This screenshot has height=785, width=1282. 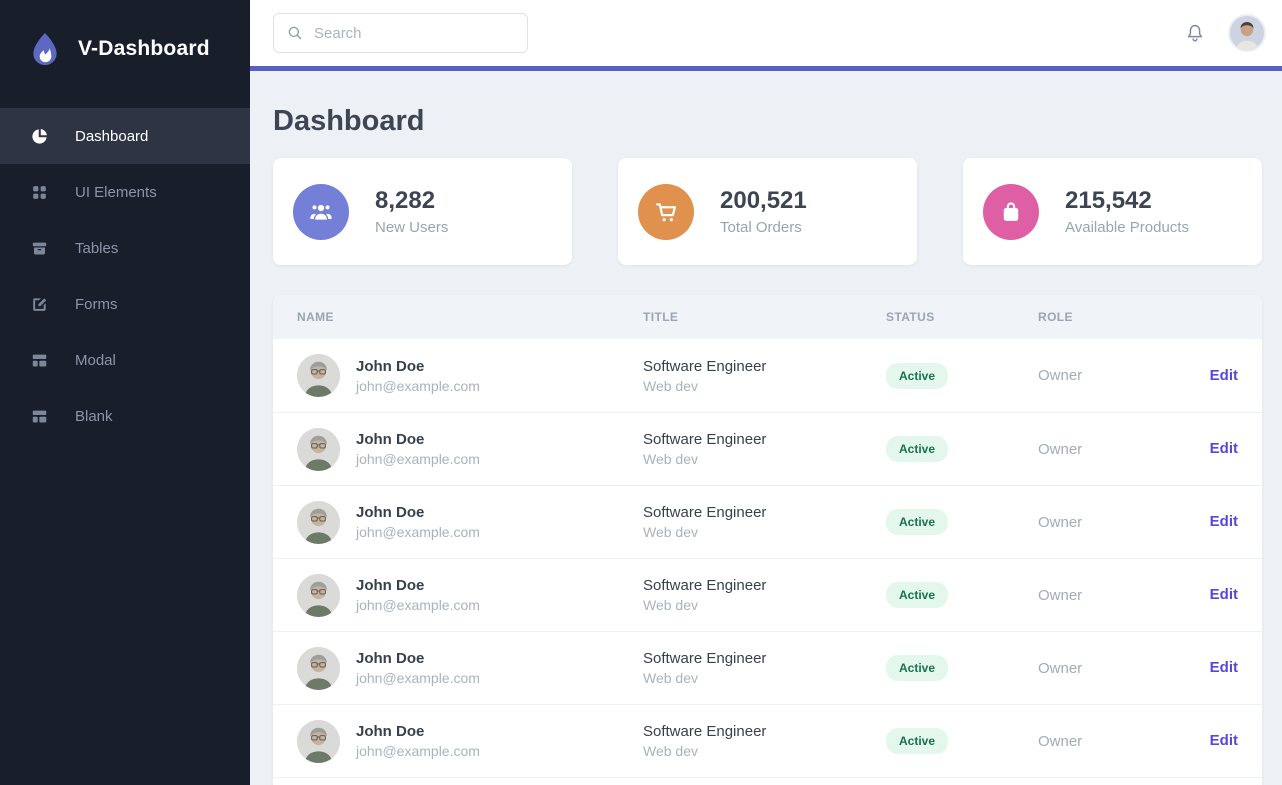 I want to click on edit-icon, so click(x=39, y=304).